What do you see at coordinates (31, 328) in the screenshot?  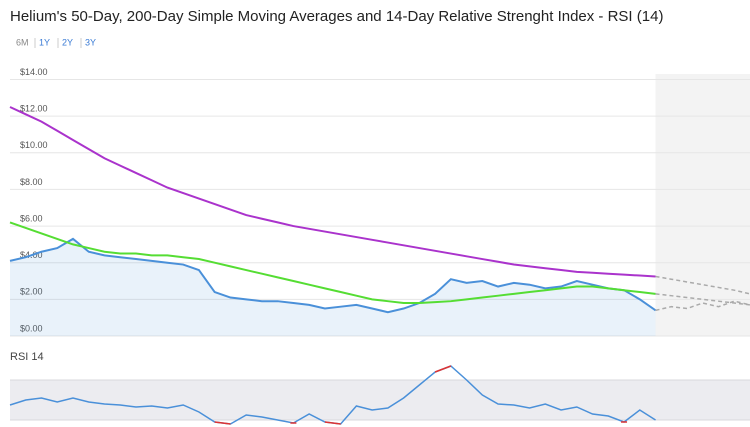 I see `y-tick-label: $0.00` at bounding box center [31, 328].